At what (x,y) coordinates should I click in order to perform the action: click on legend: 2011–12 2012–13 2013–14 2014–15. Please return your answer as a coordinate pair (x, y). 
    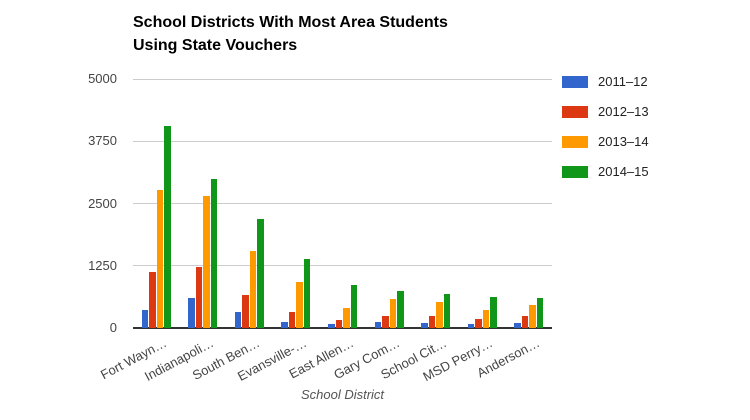
    Looking at the image, I should click on (605, 133).